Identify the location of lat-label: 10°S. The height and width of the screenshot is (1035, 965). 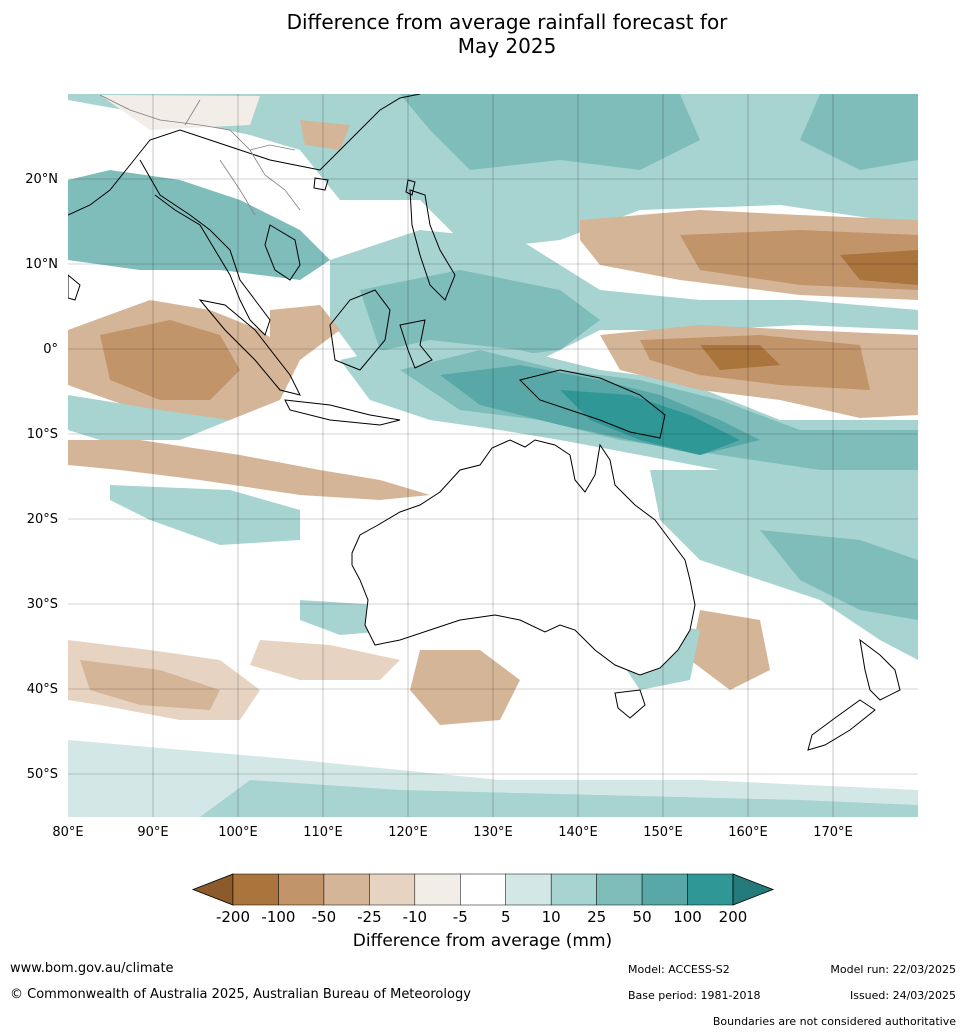
(42, 434).